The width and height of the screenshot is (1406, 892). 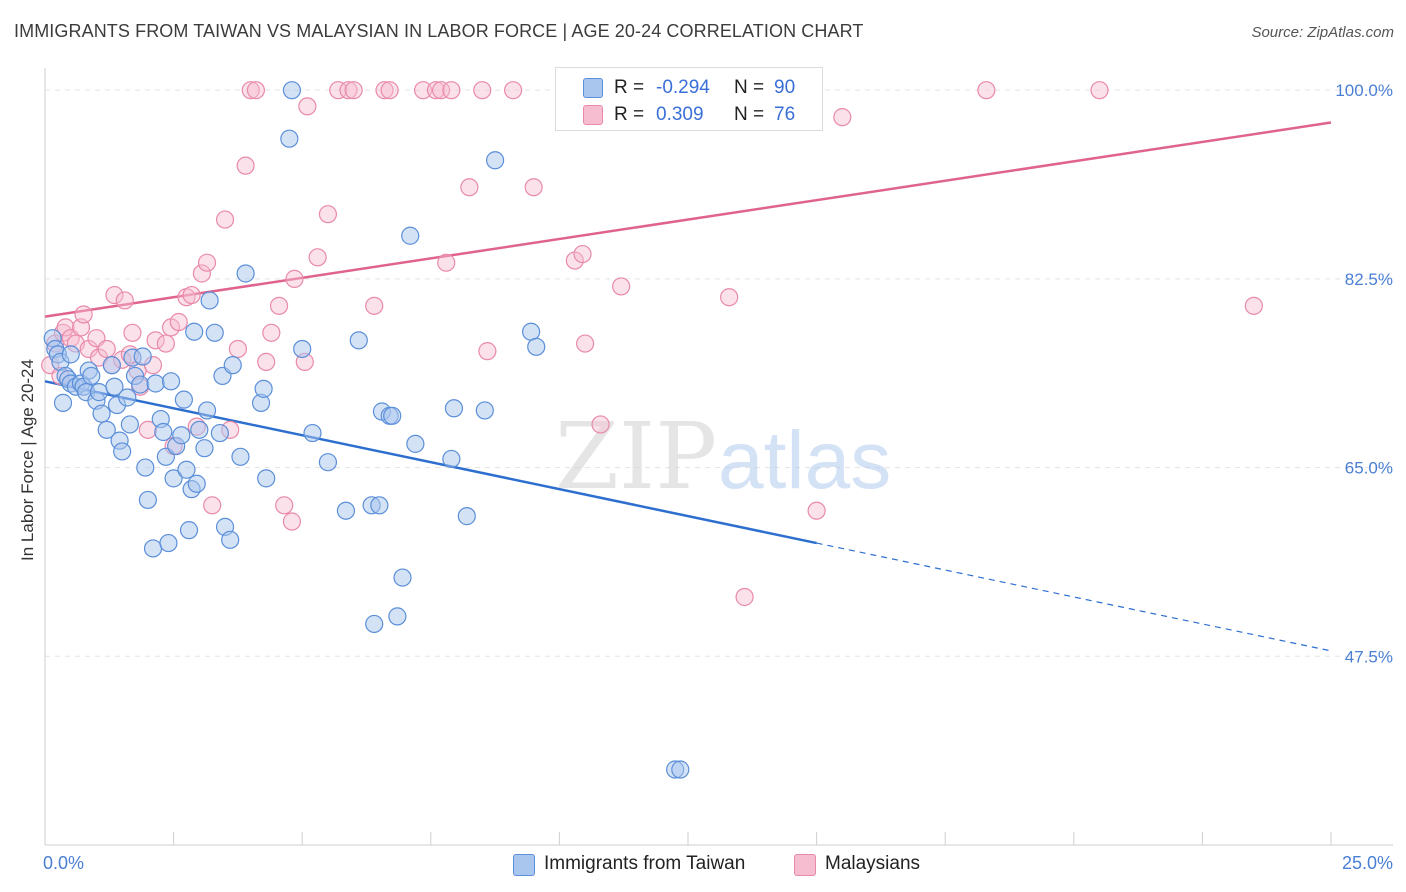 What do you see at coordinates (63, 863) in the screenshot?
I see `x-tick-label: 0.0%` at bounding box center [63, 863].